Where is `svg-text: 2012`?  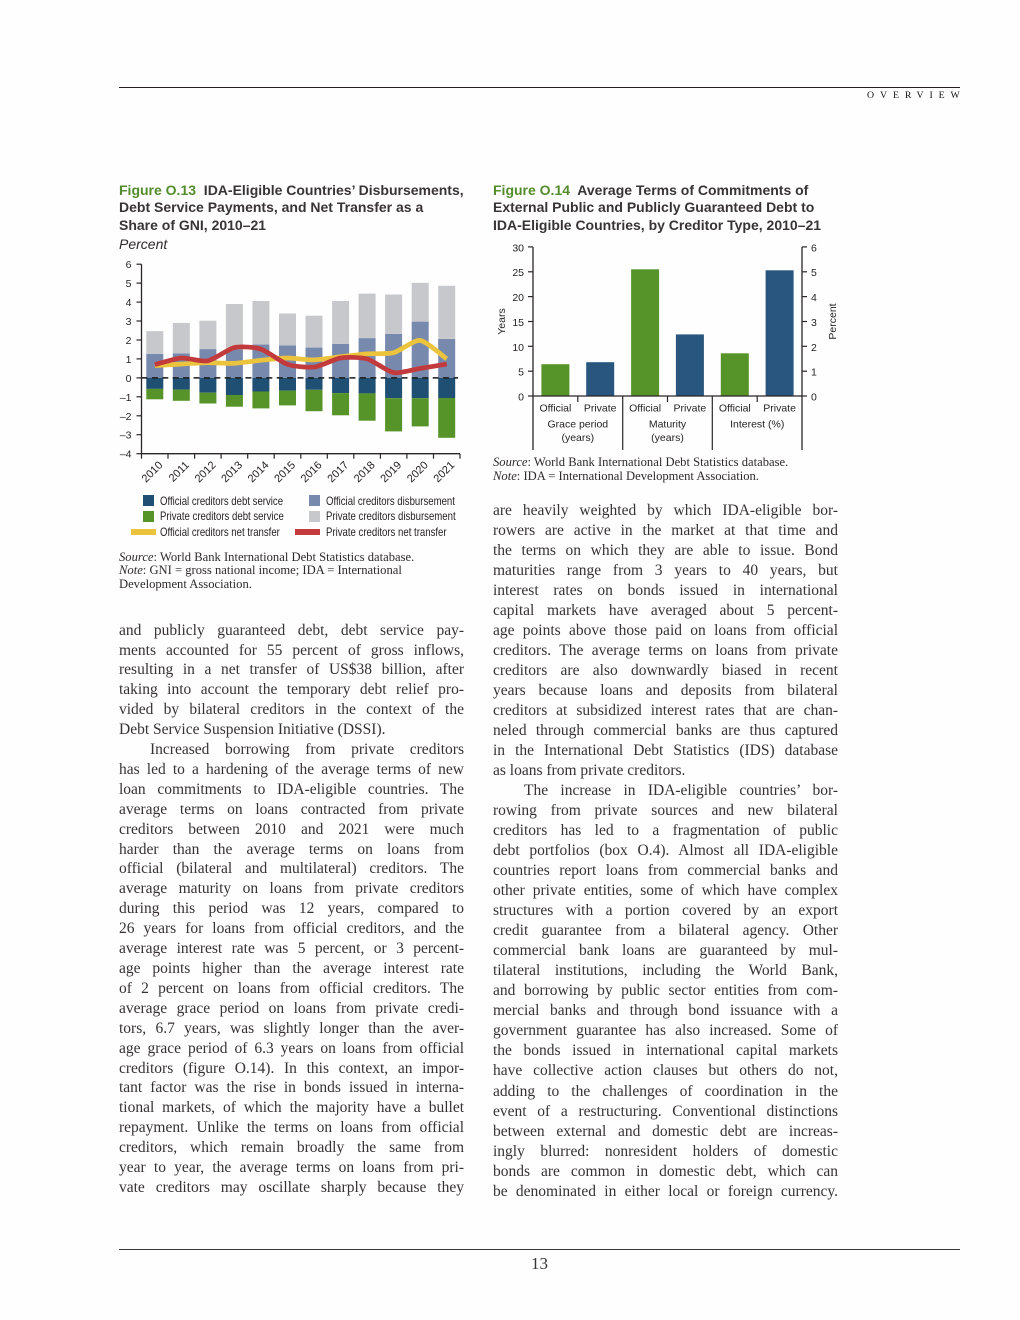
svg-text: 2012 is located at coordinates (206, 472).